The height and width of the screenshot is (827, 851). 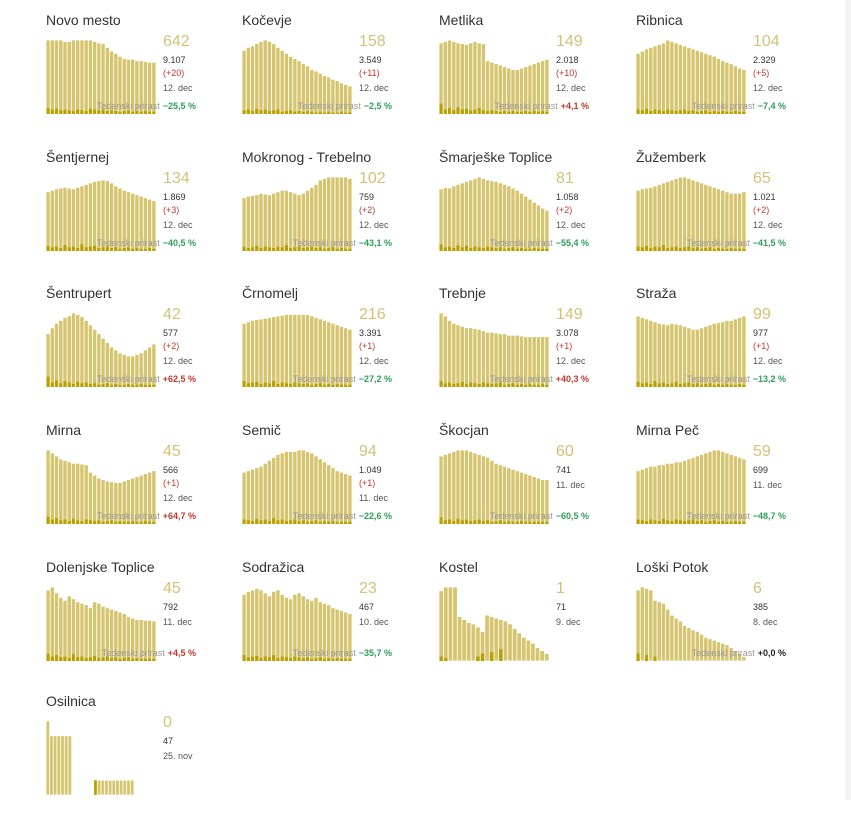 I want to click on municipality-name: Novo mesto, so click(x=83, y=20).